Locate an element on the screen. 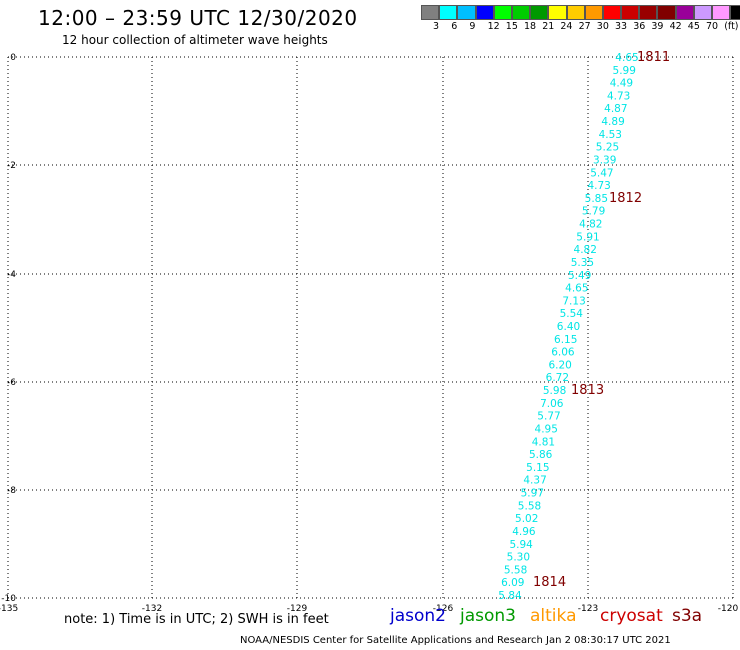  satellite-cryosat: cryosat is located at coordinates (631, 616).